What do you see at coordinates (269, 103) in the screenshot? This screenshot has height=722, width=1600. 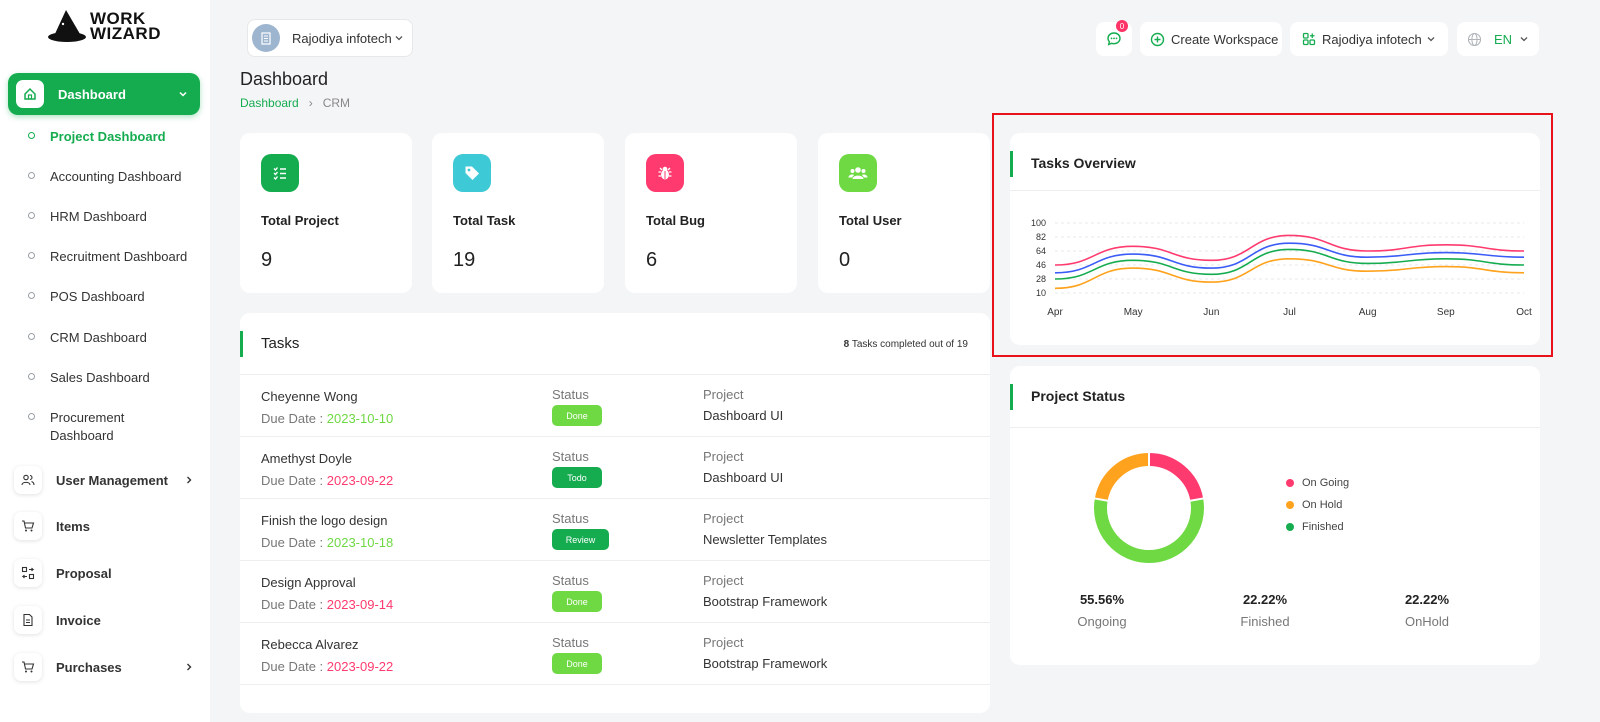 I see `breadcrumb-link-dashboard: Dashboard` at bounding box center [269, 103].